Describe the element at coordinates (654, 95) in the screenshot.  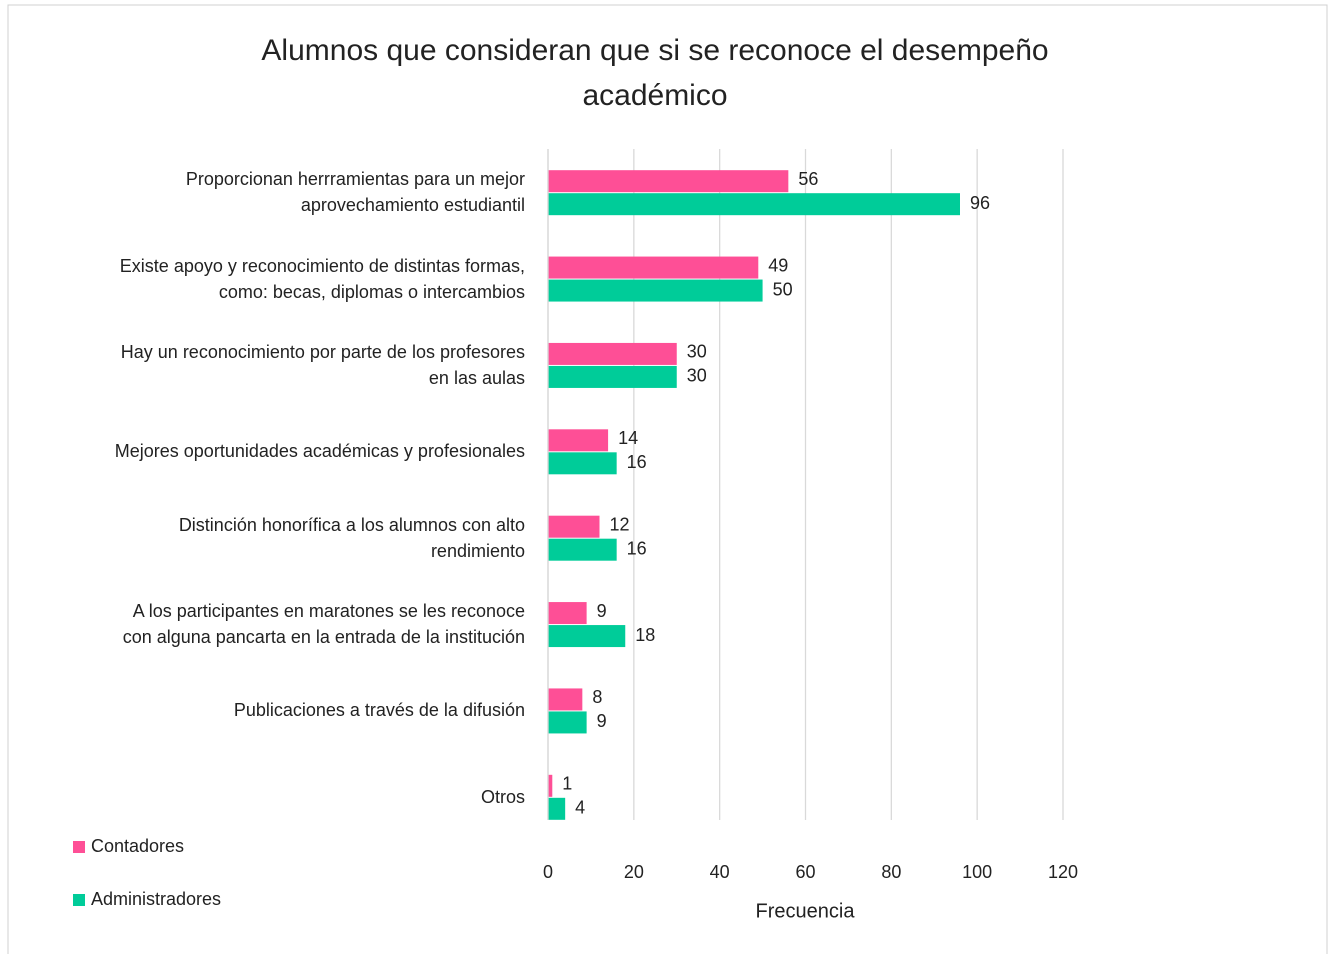
I see `chart-title: académico` at that location.